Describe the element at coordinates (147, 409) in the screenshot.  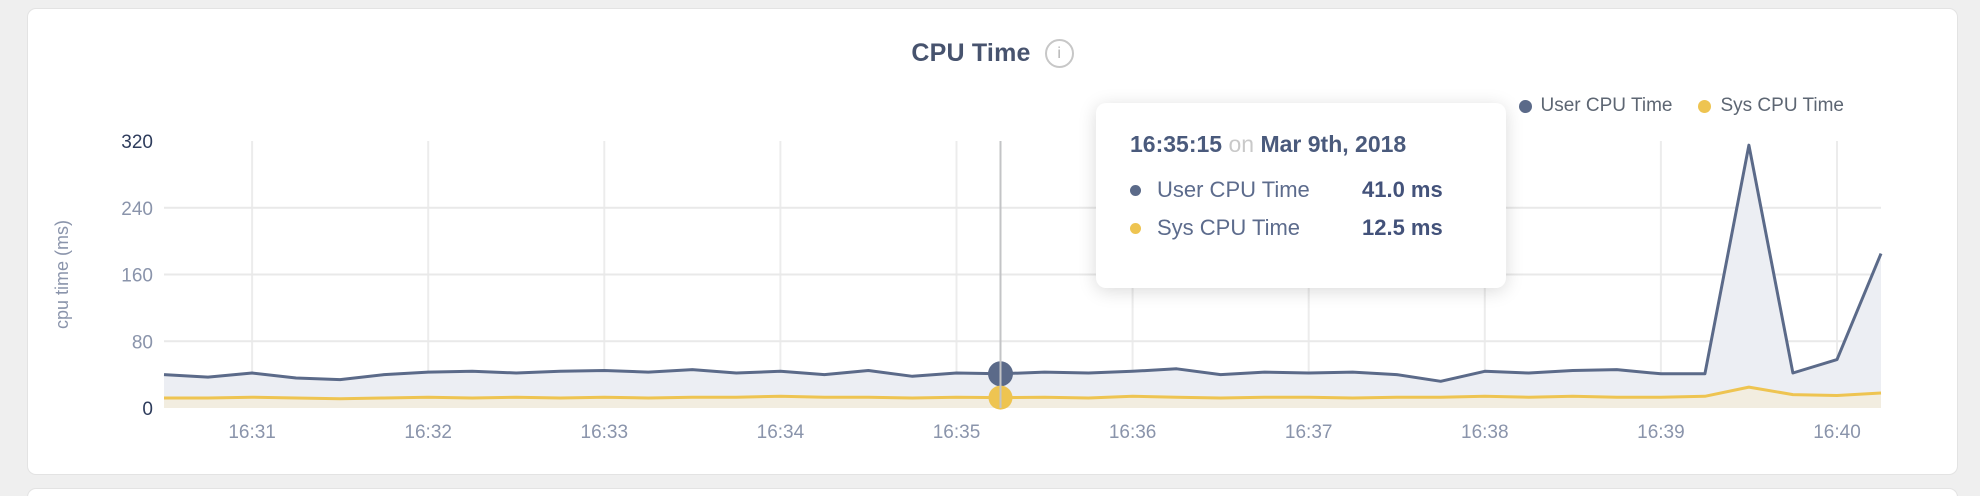
I see `y-tick-label: 0` at that location.